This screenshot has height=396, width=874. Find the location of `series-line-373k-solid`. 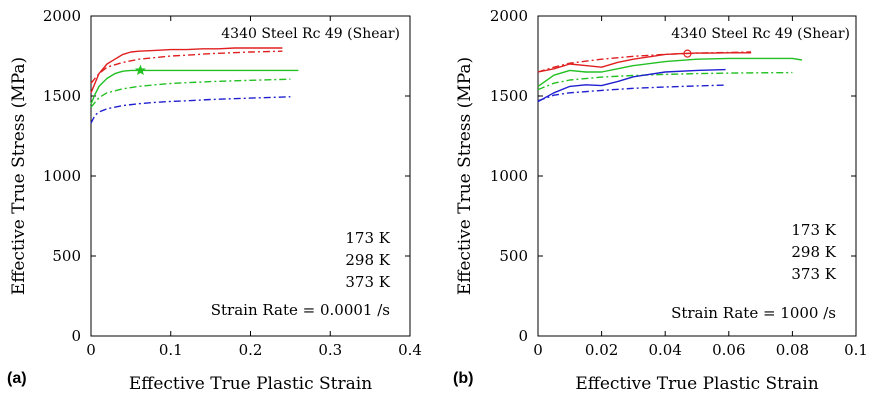

series-line-373k-solid is located at coordinates (631, 85).